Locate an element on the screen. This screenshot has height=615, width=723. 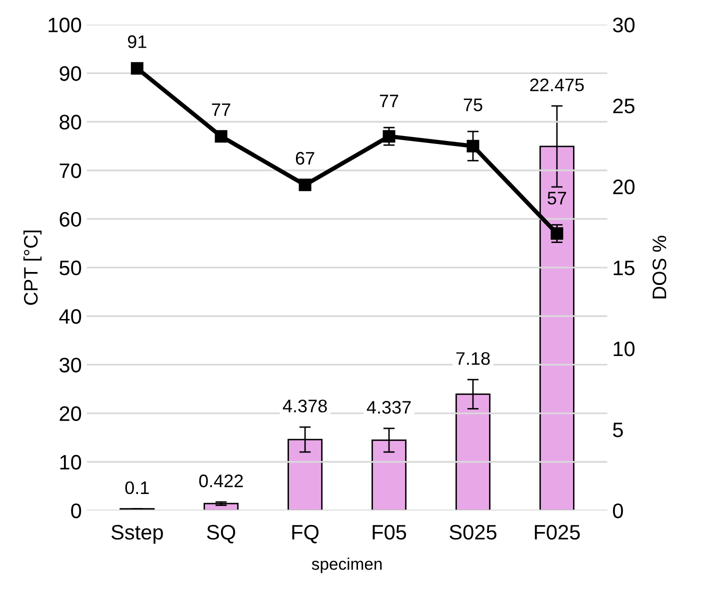
data-label: 7.18 is located at coordinates (473, 358).